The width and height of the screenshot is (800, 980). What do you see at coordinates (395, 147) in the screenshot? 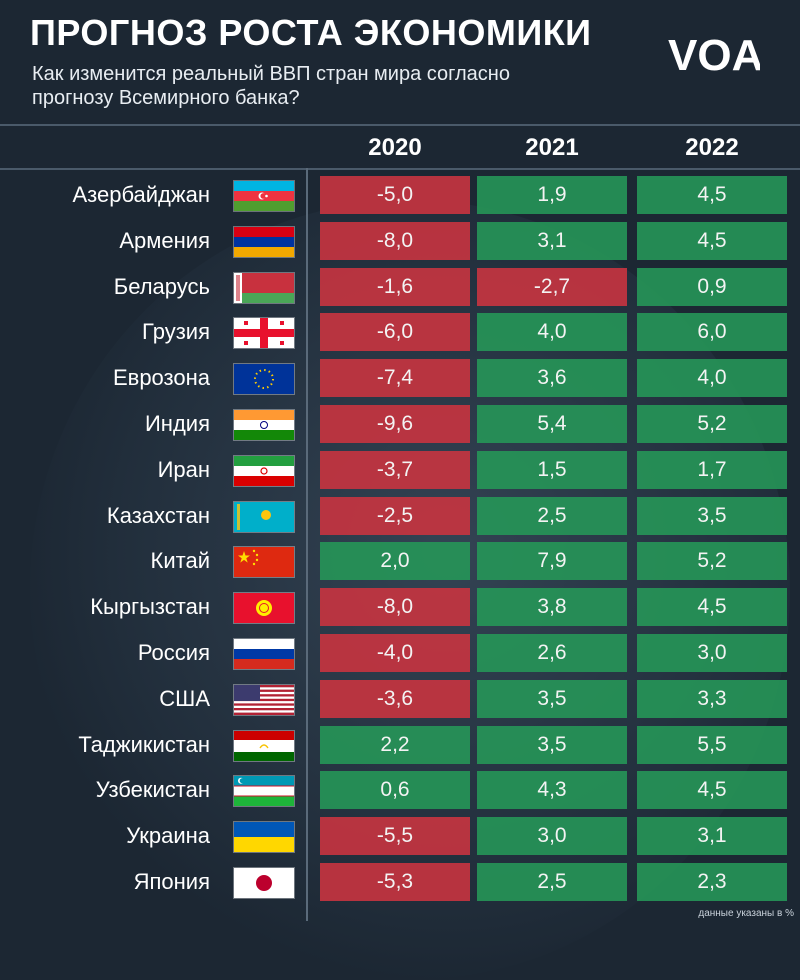
I see `year-header-2020: 2020` at bounding box center [395, 147].